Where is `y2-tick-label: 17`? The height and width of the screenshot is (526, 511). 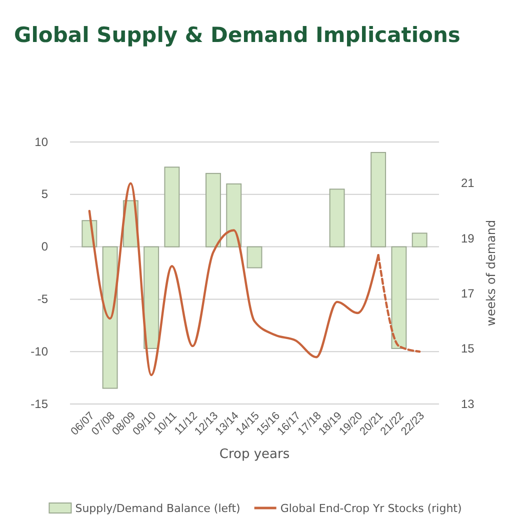
y2-tick-label: 17 is located at coordinates (468, 293).